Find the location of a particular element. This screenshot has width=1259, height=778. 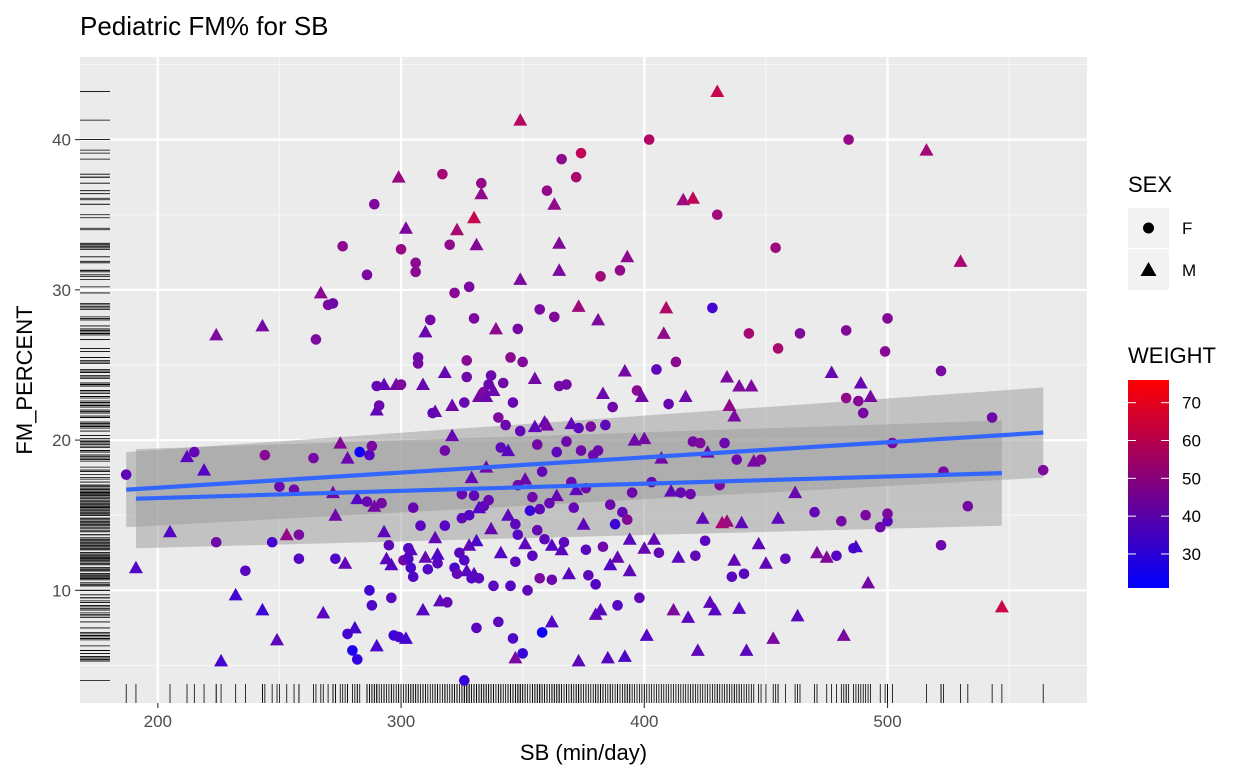

color-bar-label: 30 is located at coordinates (1191, 554).